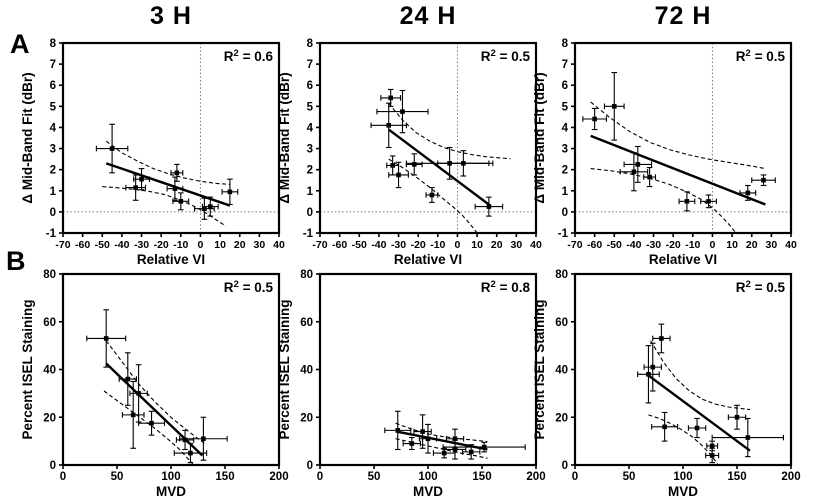 This screenshot has width=814, height=498. What do you see at coordinates (663, 201) in the screenshot?
I see `confidence-band-lower` at bounding box center [663, 201].